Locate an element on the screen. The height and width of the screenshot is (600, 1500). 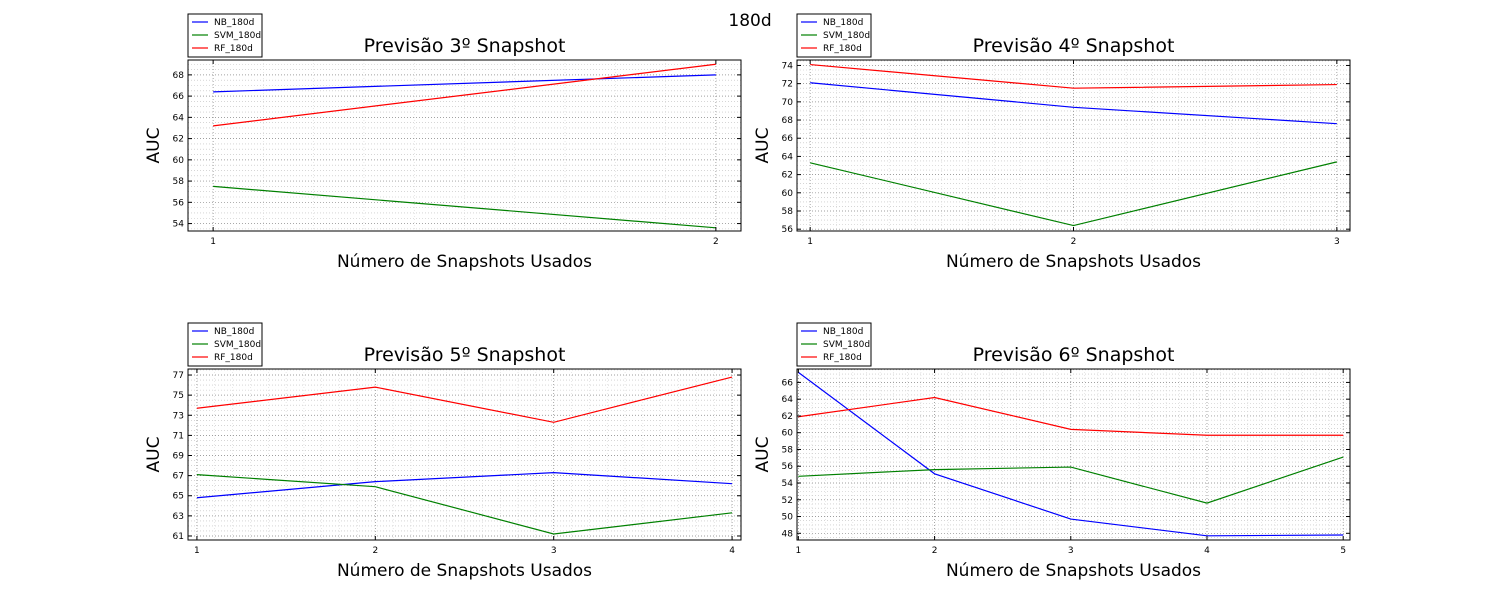
minor-gridlines-y is located at coordinates (1073, 145).